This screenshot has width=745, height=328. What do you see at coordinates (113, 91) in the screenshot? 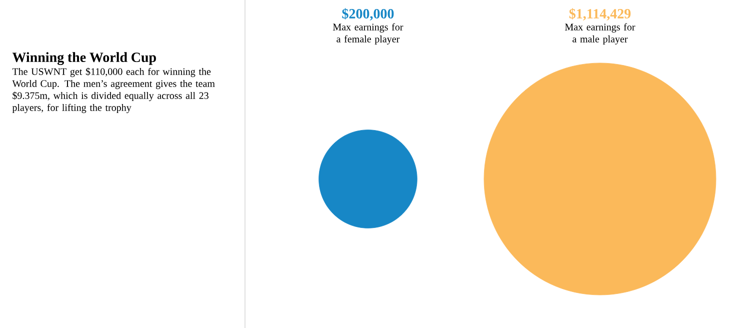
I see `text: The USWNT get $110,000 each for winning the World Cup. The men’s agreement gives the team $9.375m, which is divided equally across all 23 players, for lifting the trophy` at bounding box center [113, 91].